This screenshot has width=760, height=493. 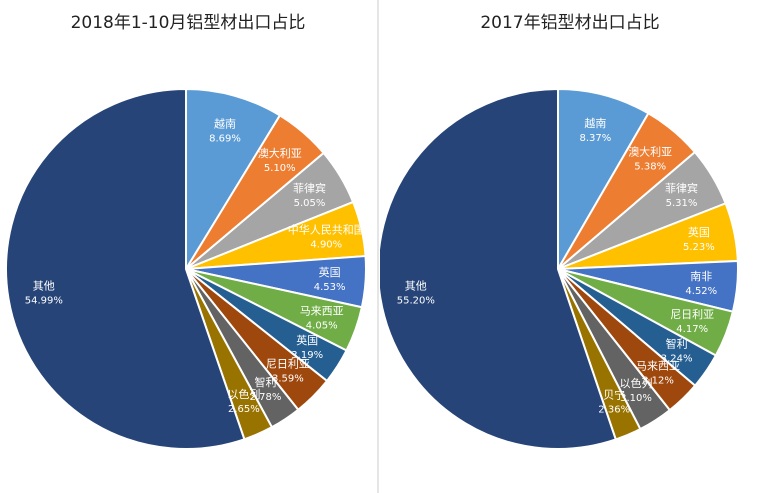 I want to click on slice-value-label: 5.23%, so click(x=699, y=247).